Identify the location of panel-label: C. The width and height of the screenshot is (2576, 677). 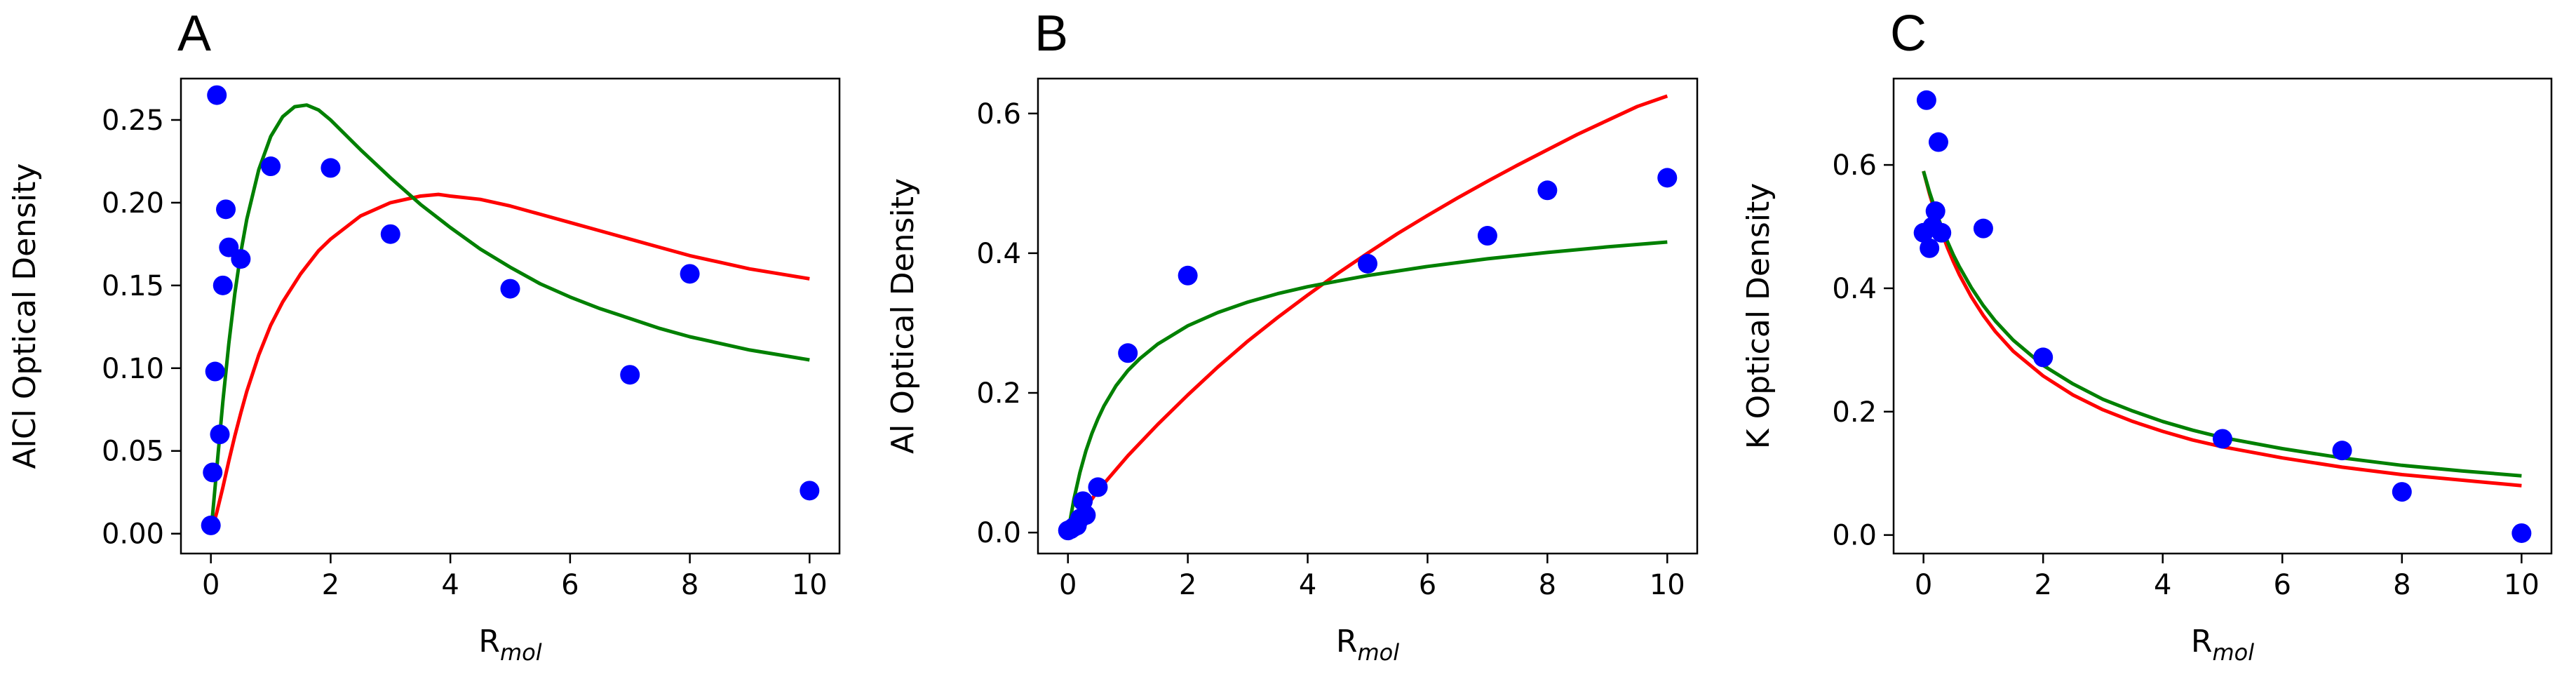
(1908, 34).